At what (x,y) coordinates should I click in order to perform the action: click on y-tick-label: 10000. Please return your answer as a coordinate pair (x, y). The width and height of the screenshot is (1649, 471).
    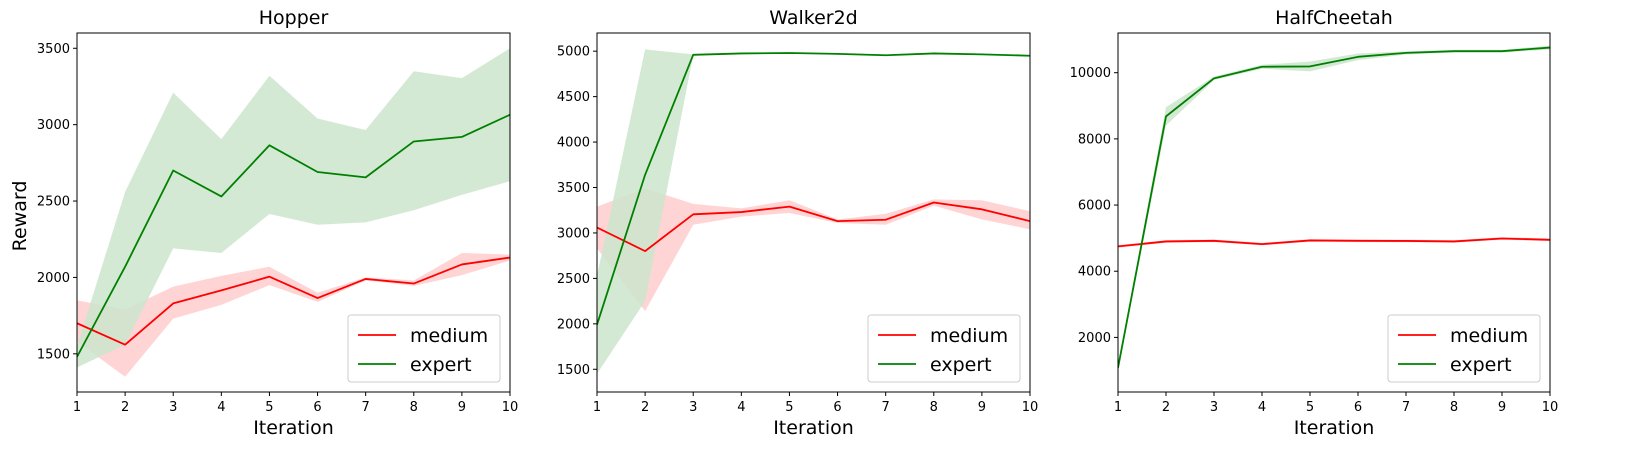
    Looking at the image, I should click on (1090, 73).